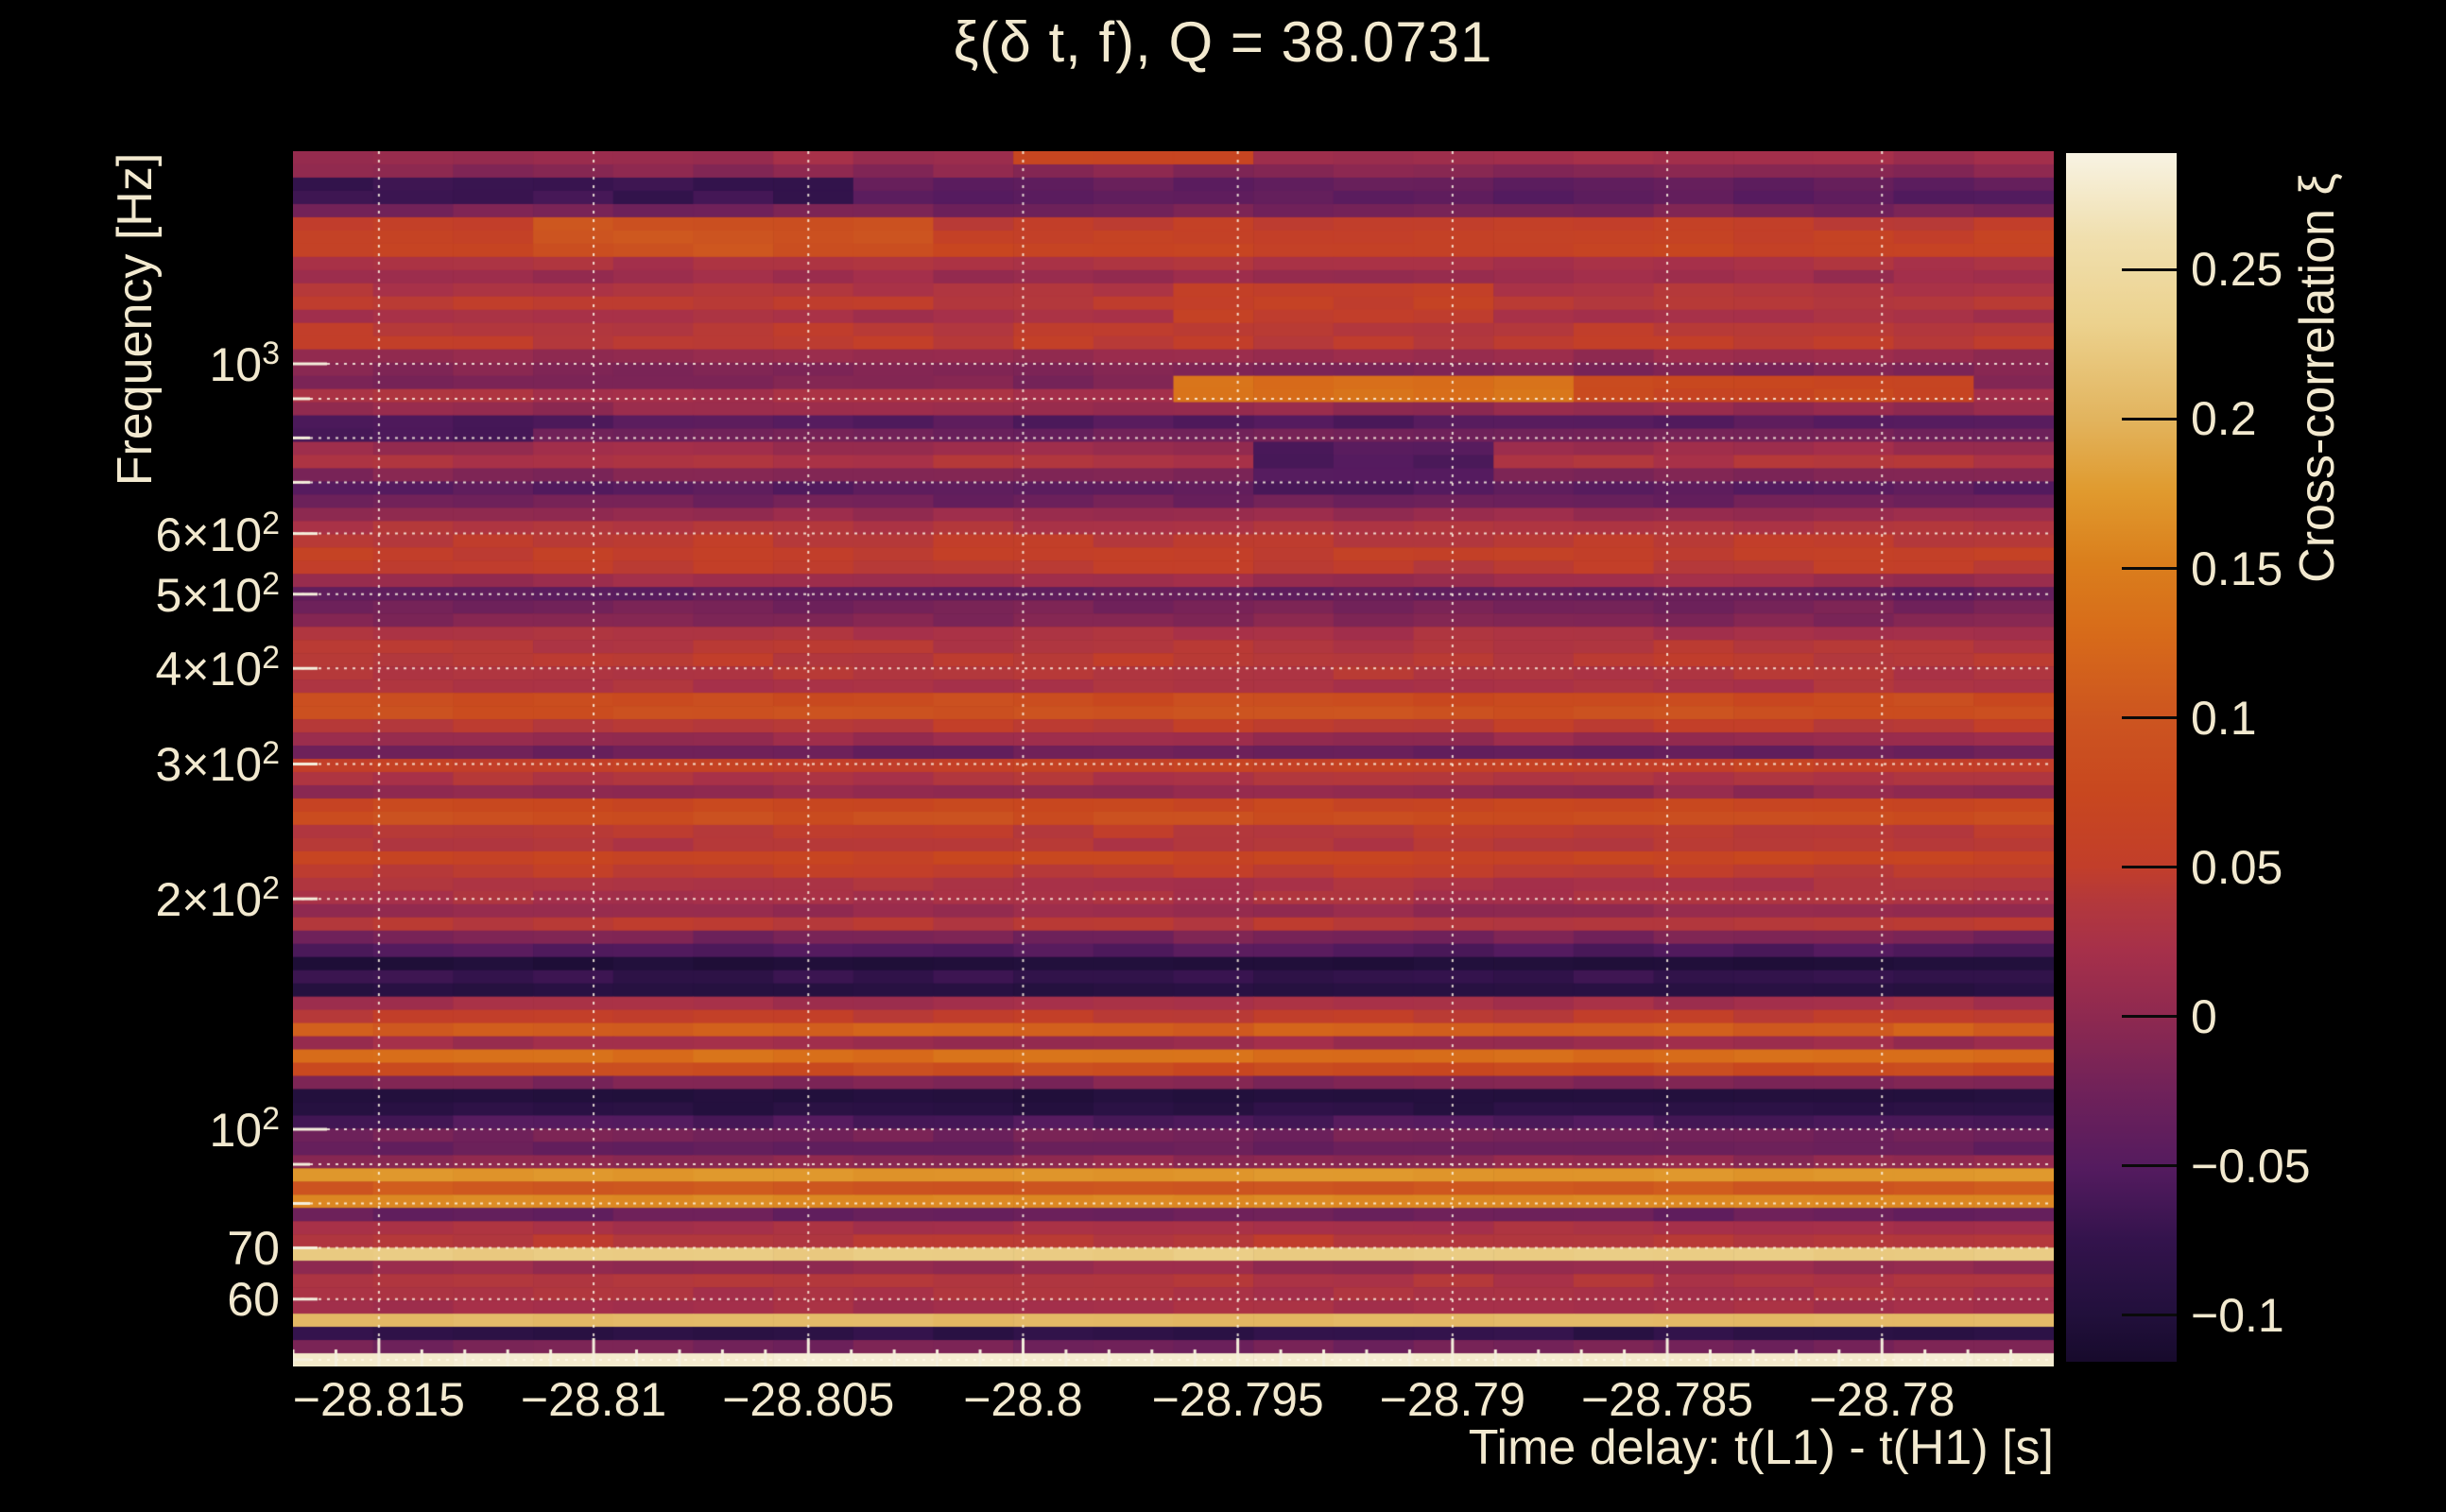  I want to click on colorbar-gradient, so click(2121, 757).